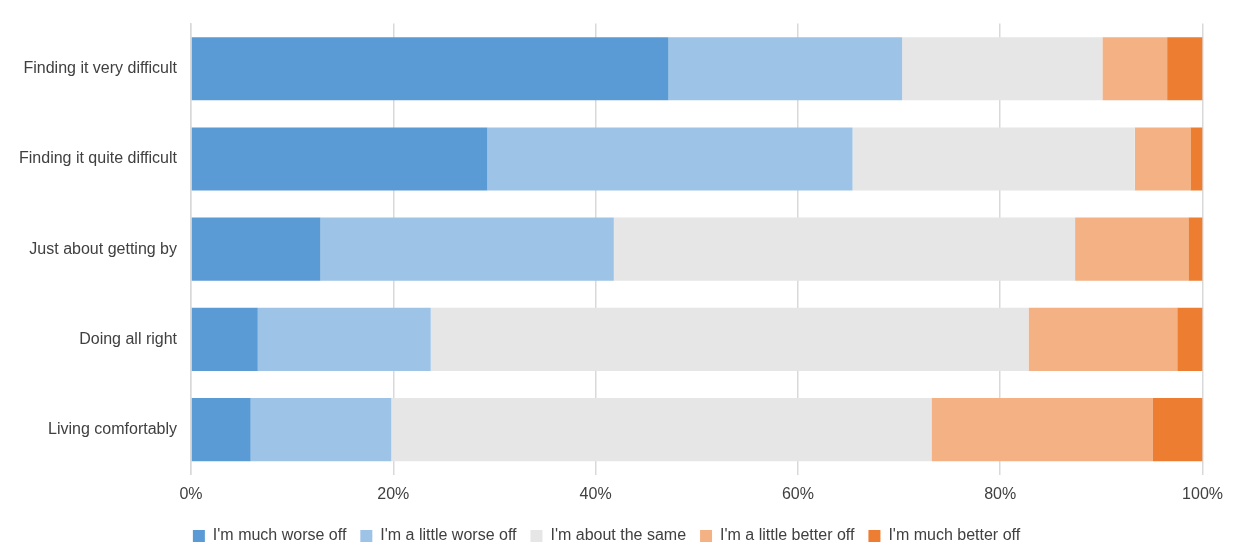 This screenshot has width=1233, height=559. Describe the element at coordinates (449, 535) in the screenshot. I see `legend-label: I'm a little worse off` at that location.